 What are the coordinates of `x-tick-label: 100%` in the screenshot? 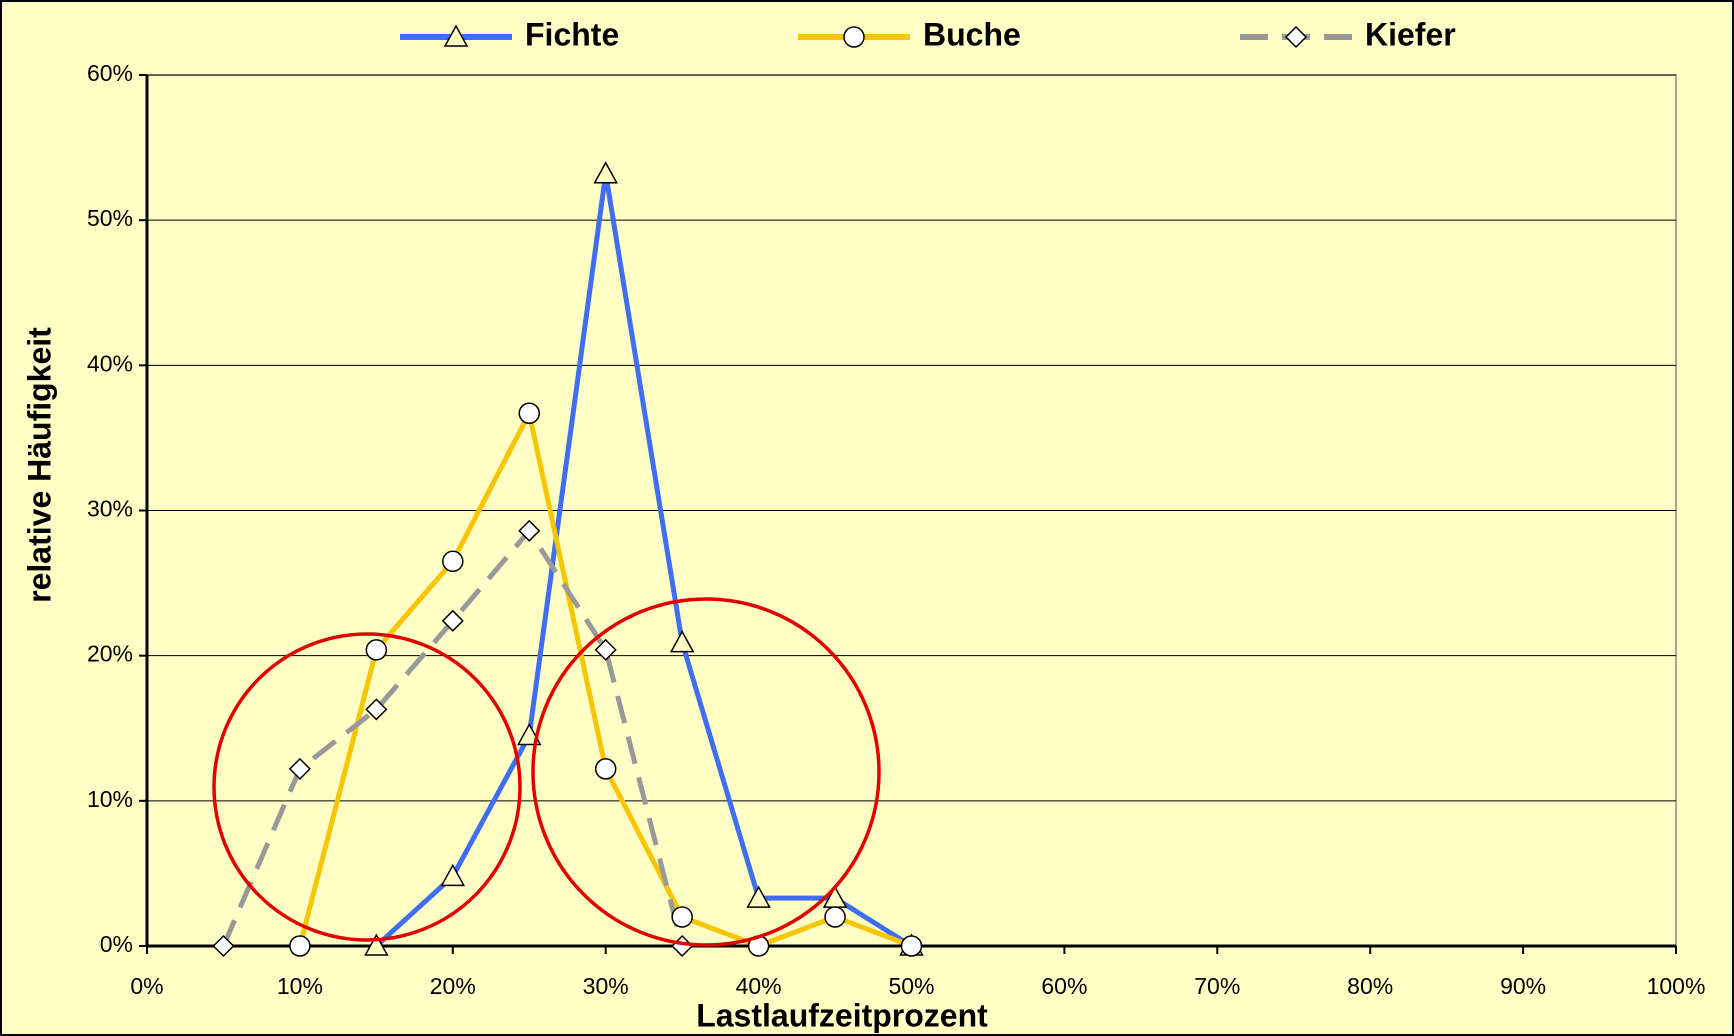 It's located at (1676, 986).